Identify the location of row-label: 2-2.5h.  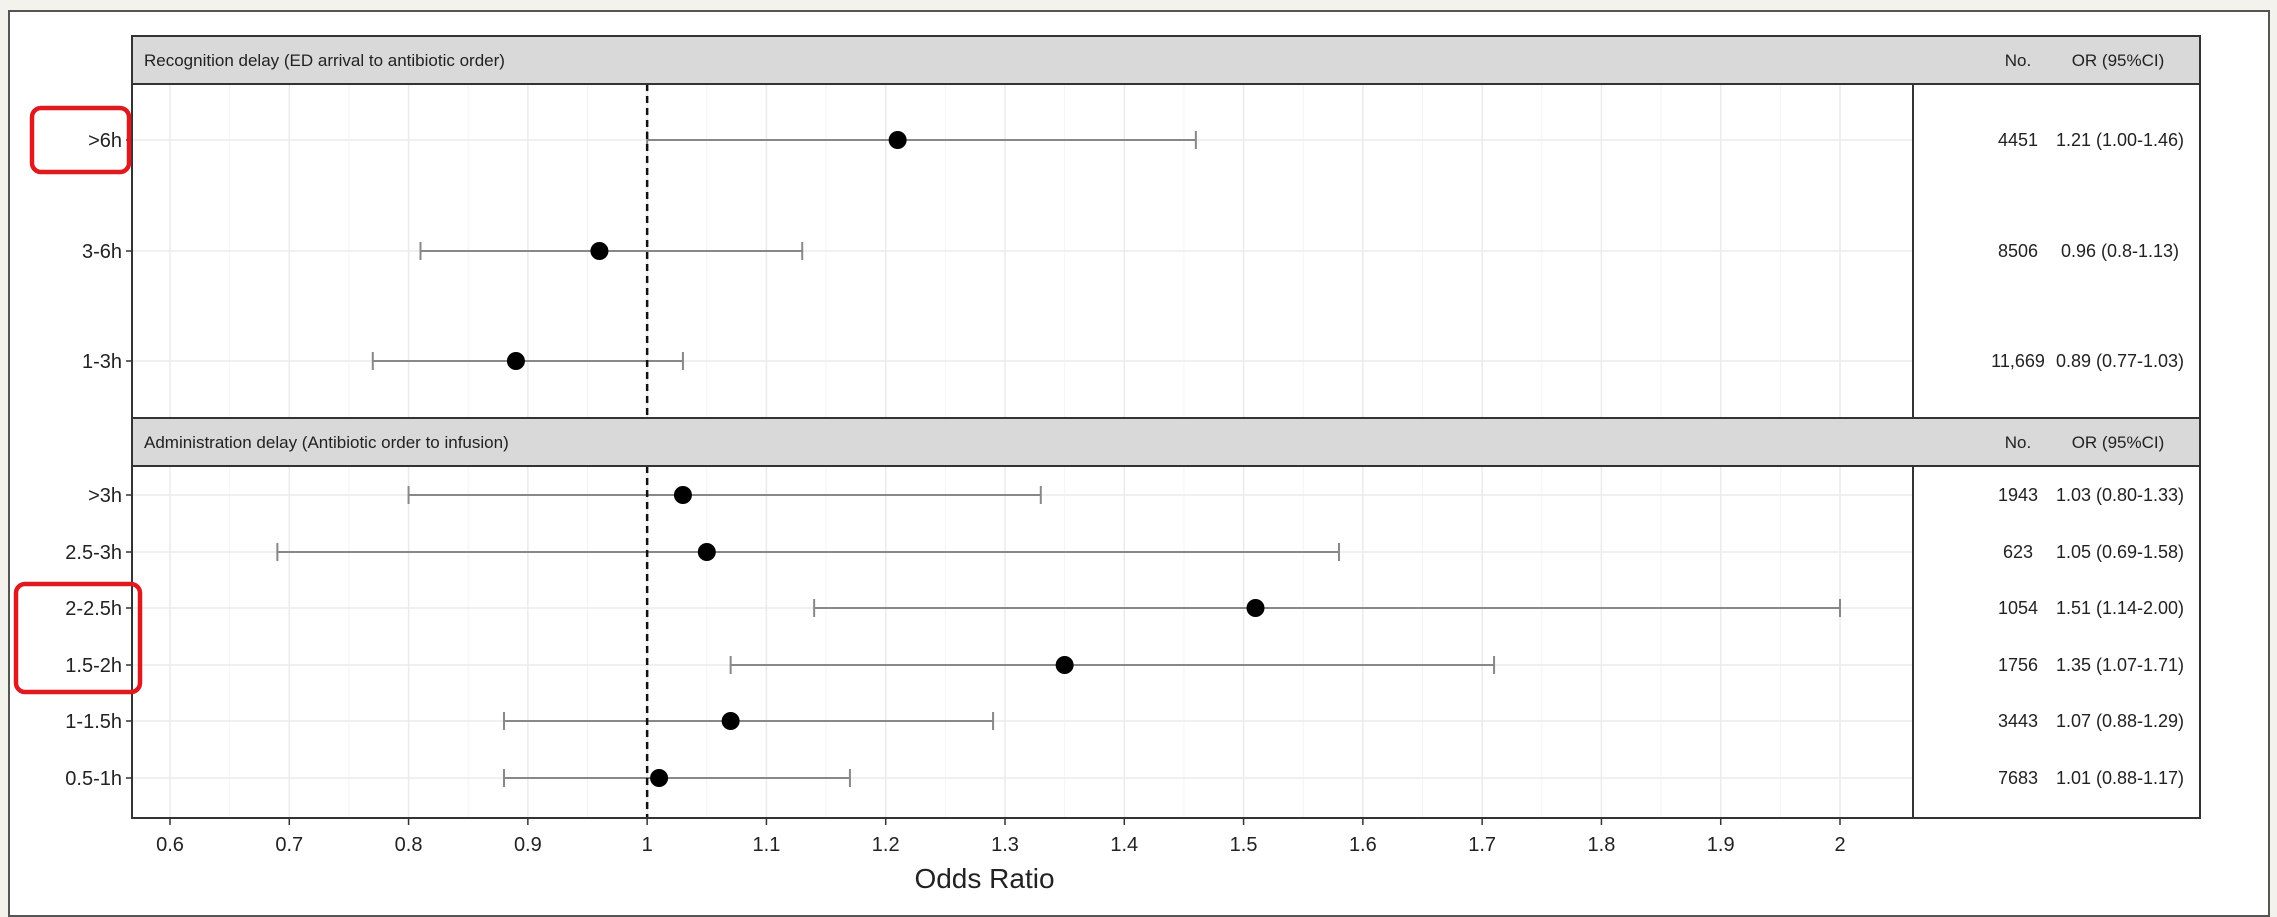
(93, 609).